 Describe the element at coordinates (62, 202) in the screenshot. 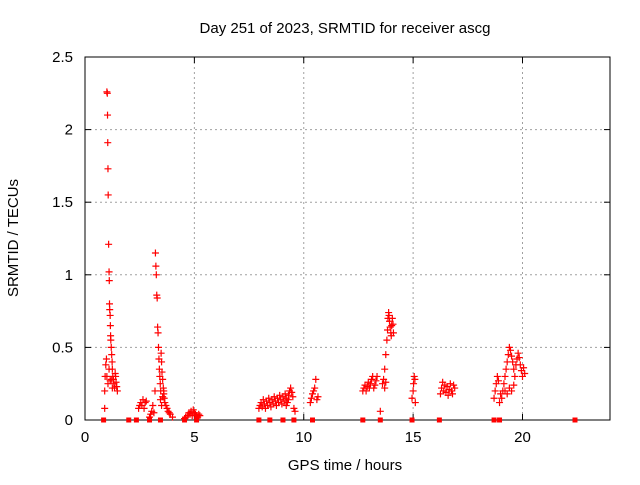

I see `y-tick-label: 1.5` at that location.